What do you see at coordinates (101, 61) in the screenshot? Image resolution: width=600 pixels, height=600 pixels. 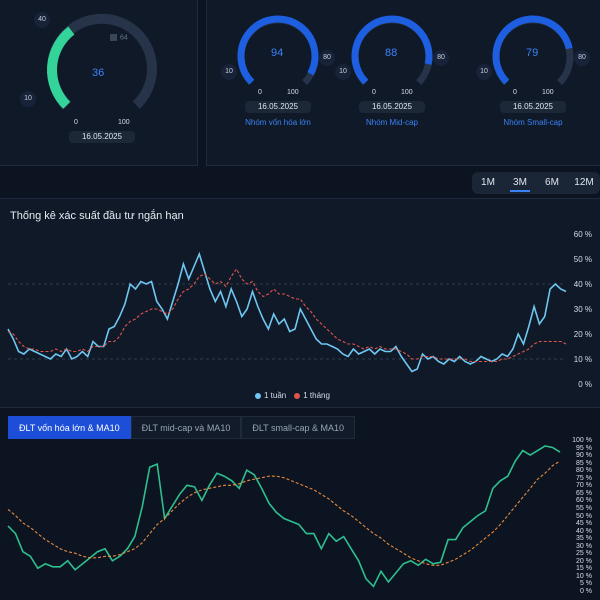 I see `main-gauge` at bounding box center [101, 61].